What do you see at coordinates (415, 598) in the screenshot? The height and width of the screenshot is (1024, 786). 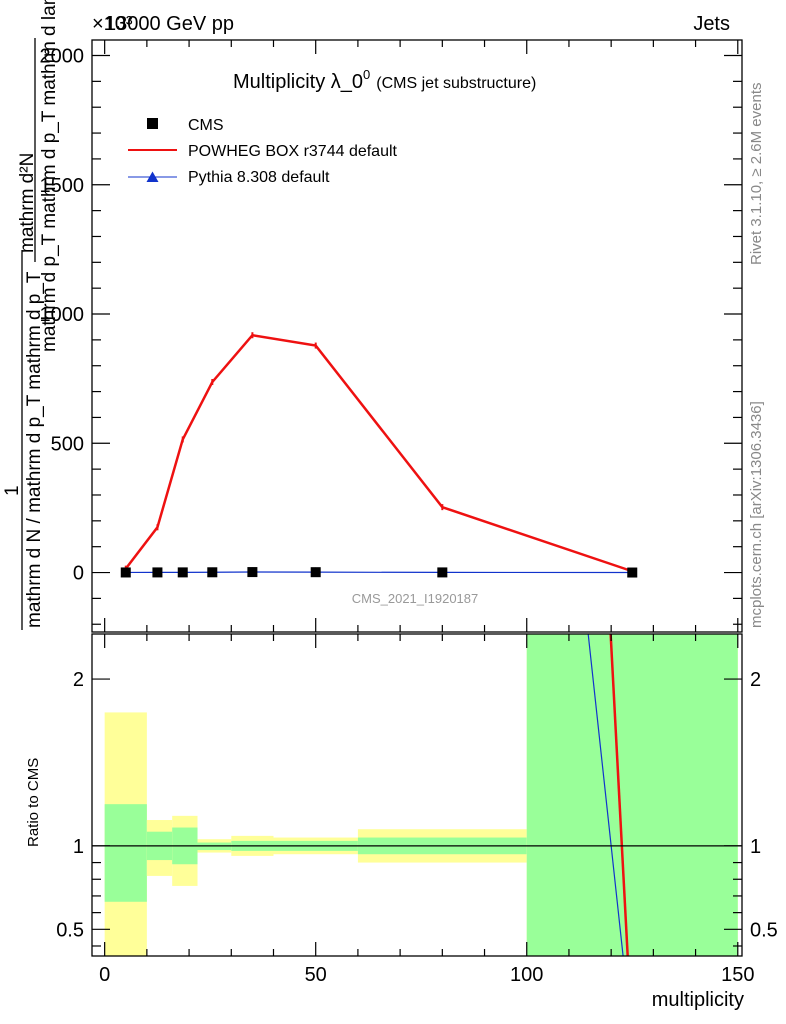 I see `analysis-watermark: CMS_2021_I1920187` at bounding box center [415, 598].